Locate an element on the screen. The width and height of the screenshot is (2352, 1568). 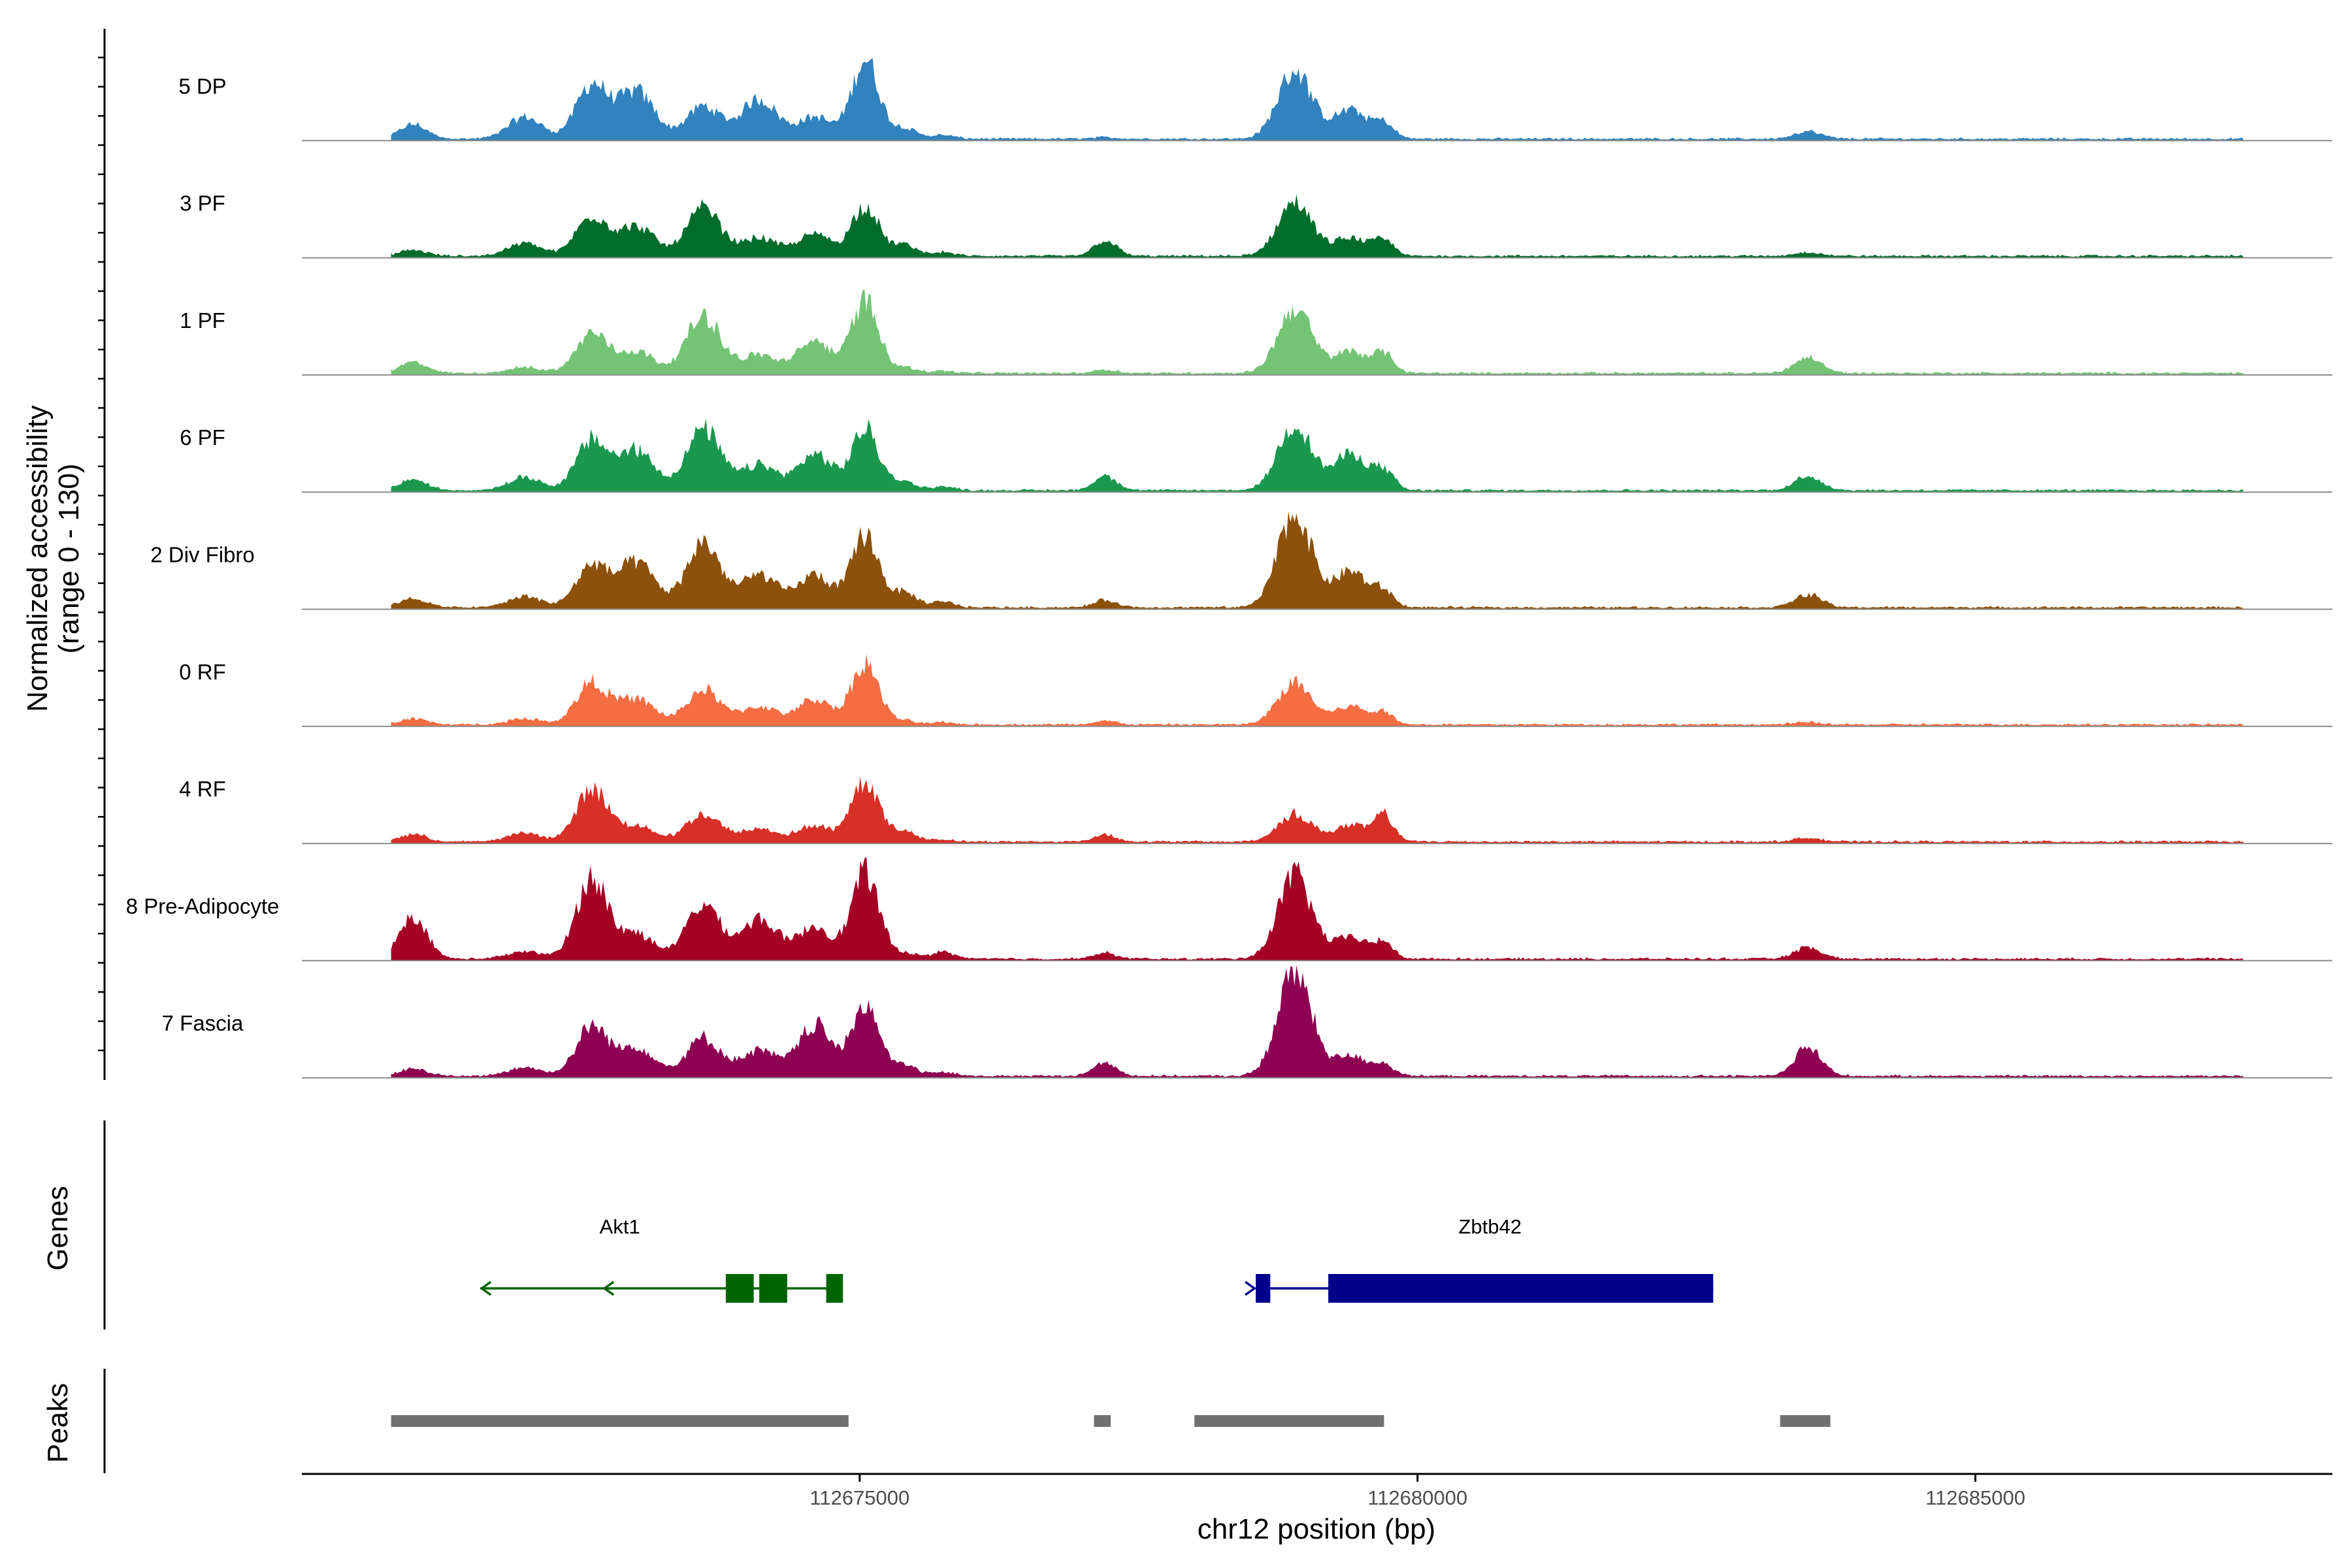
peaks-track is located at coordinates (967, 1421).